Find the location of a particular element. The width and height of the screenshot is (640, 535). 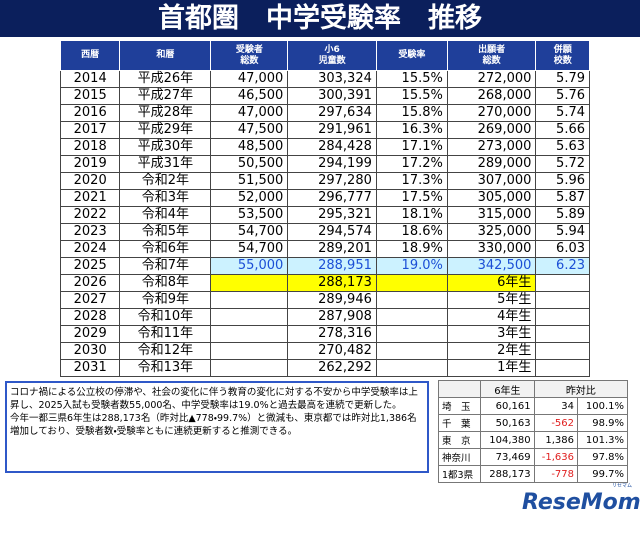

table-cell: 令和5年 is located at coordinates (165, 232).